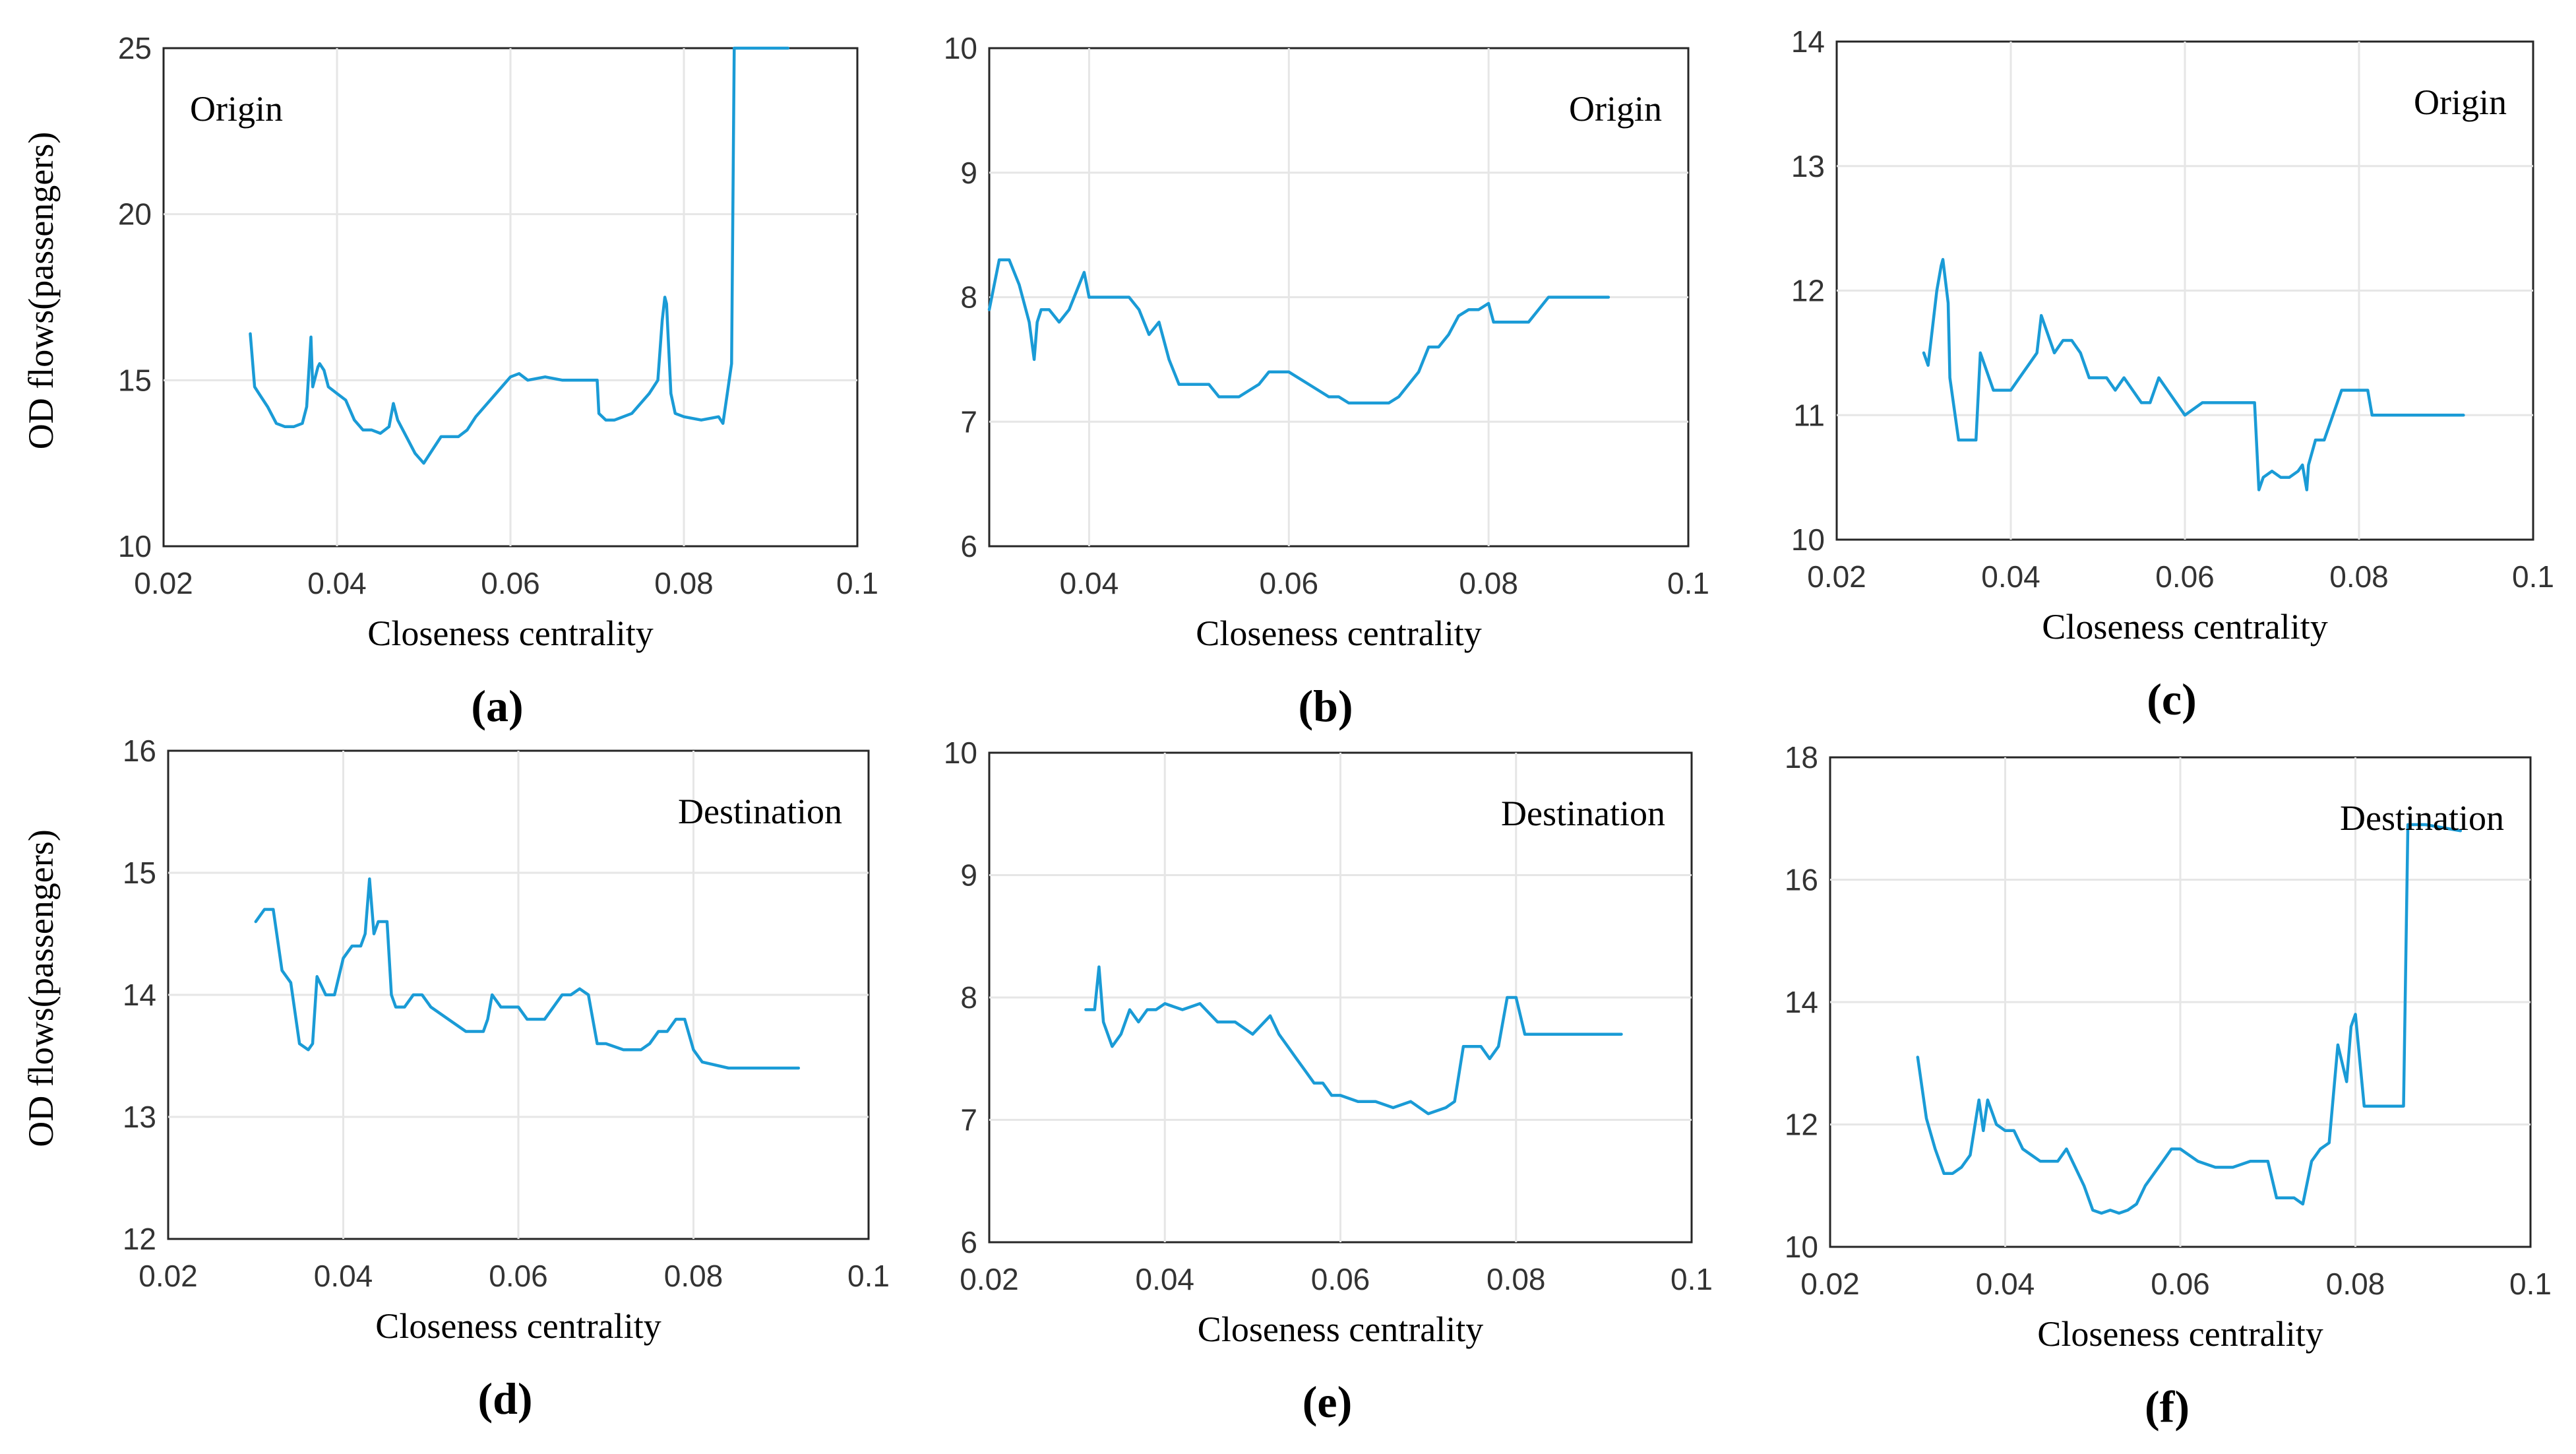 This screenshot has width=2576, height=1454. Describe the element at coordinates (135, 214) in the screenshot. I see `y-tick-label: 20` at that location.